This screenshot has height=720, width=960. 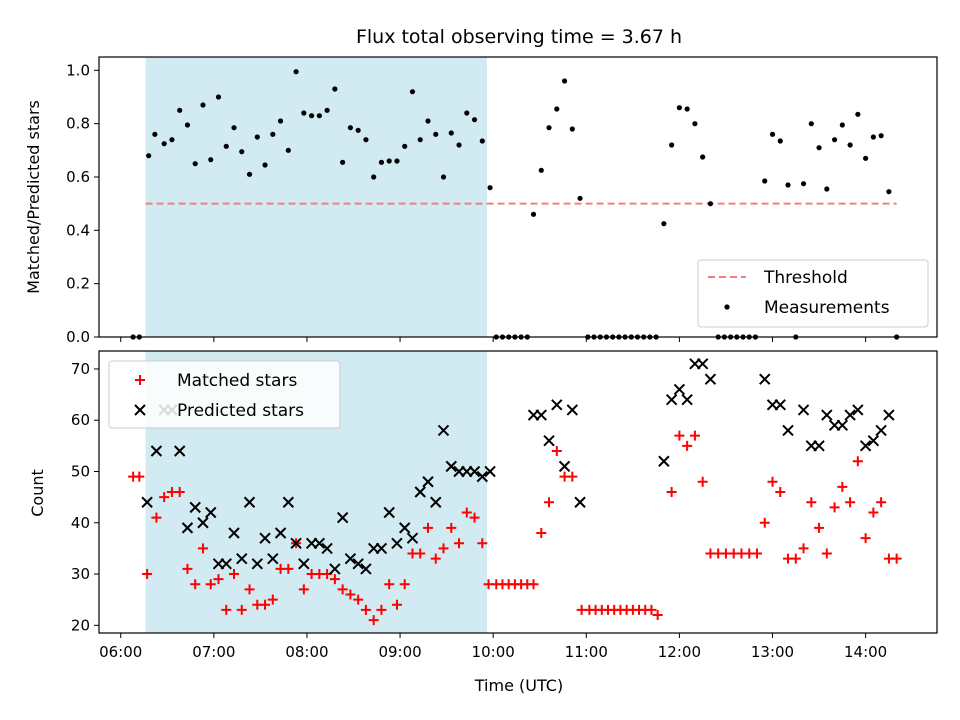 What do you see at coordinates (224, 394) in the screenshot?
I see `bottom-legend: Matched stars Predicted stars` at bounding box center [224, 394].